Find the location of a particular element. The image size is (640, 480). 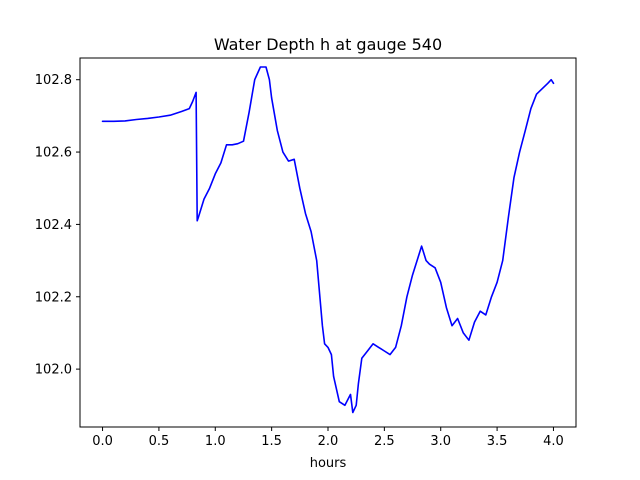

x-tick-label: 4.0 is located at coordinates (553, 441).